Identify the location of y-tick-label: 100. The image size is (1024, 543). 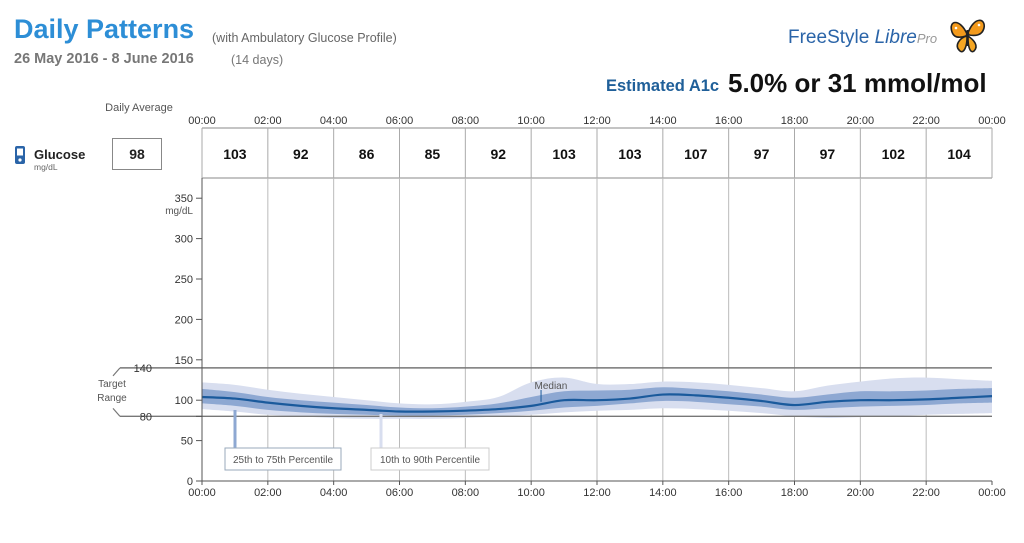
(184, 401).